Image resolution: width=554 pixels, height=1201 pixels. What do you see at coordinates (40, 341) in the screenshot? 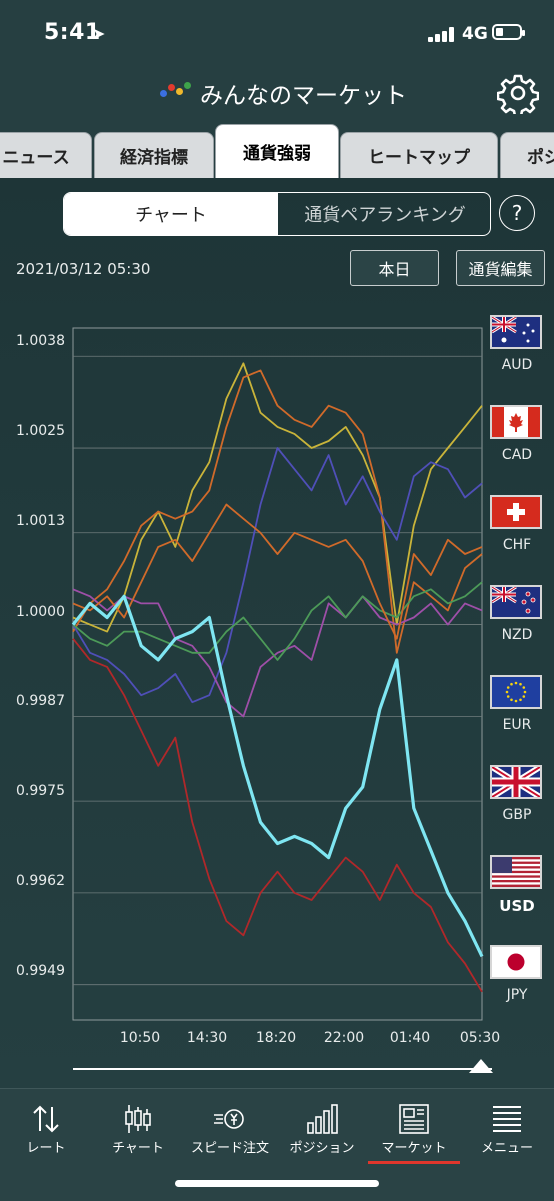
I see `y-tick-label: 1.0038` at bounding box center [40, 341].